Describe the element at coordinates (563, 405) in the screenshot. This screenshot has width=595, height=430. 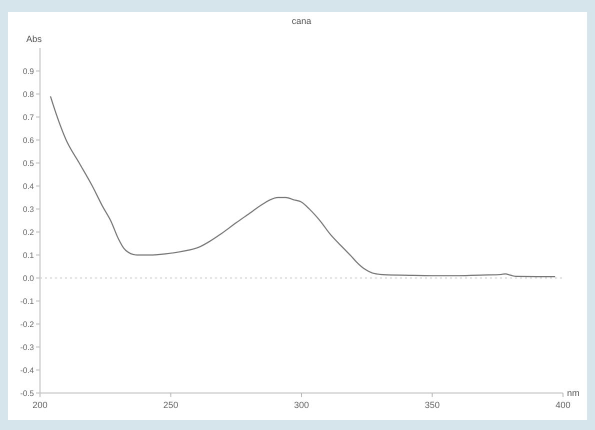
I see `x-tick-label: 400` at that location.